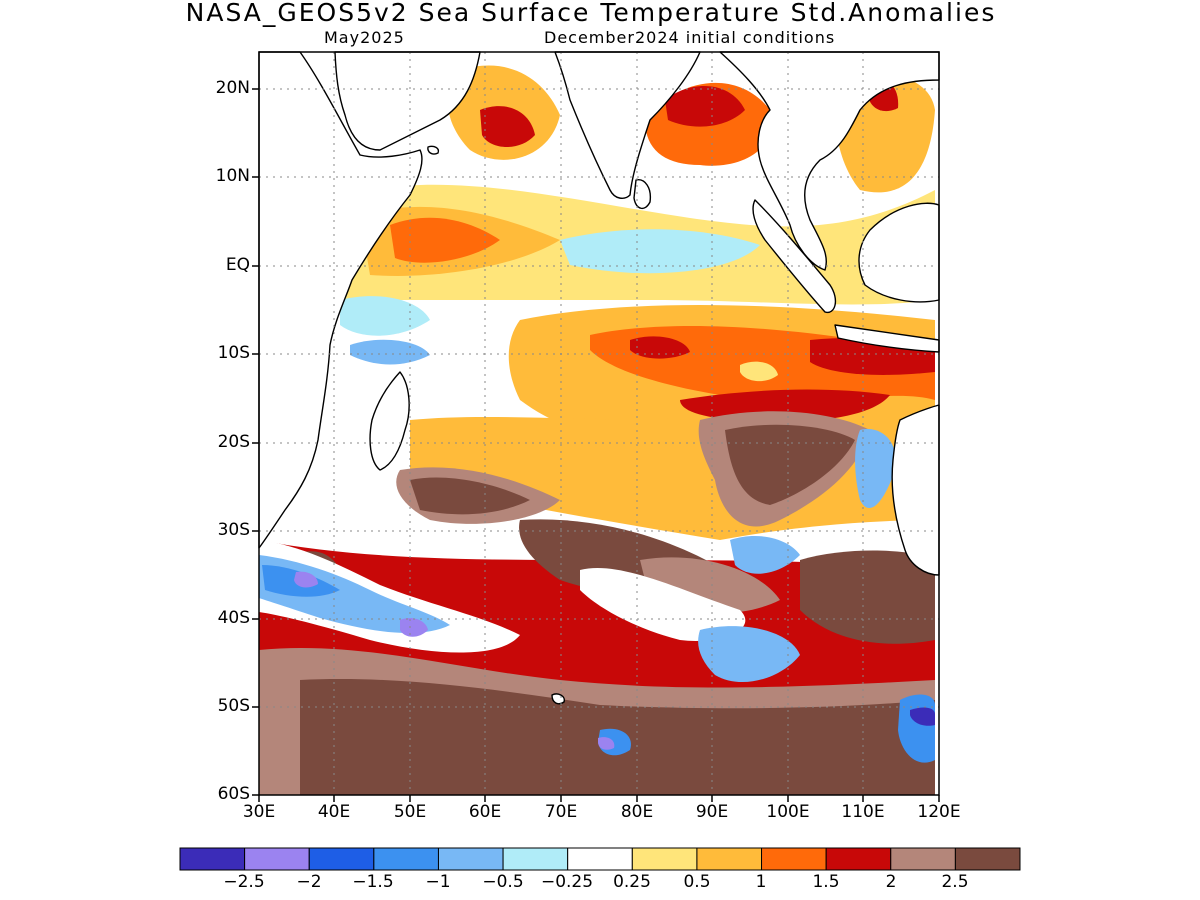 The image size is (1200, 900). I want to click on sri-lanka, so click(642, 194).